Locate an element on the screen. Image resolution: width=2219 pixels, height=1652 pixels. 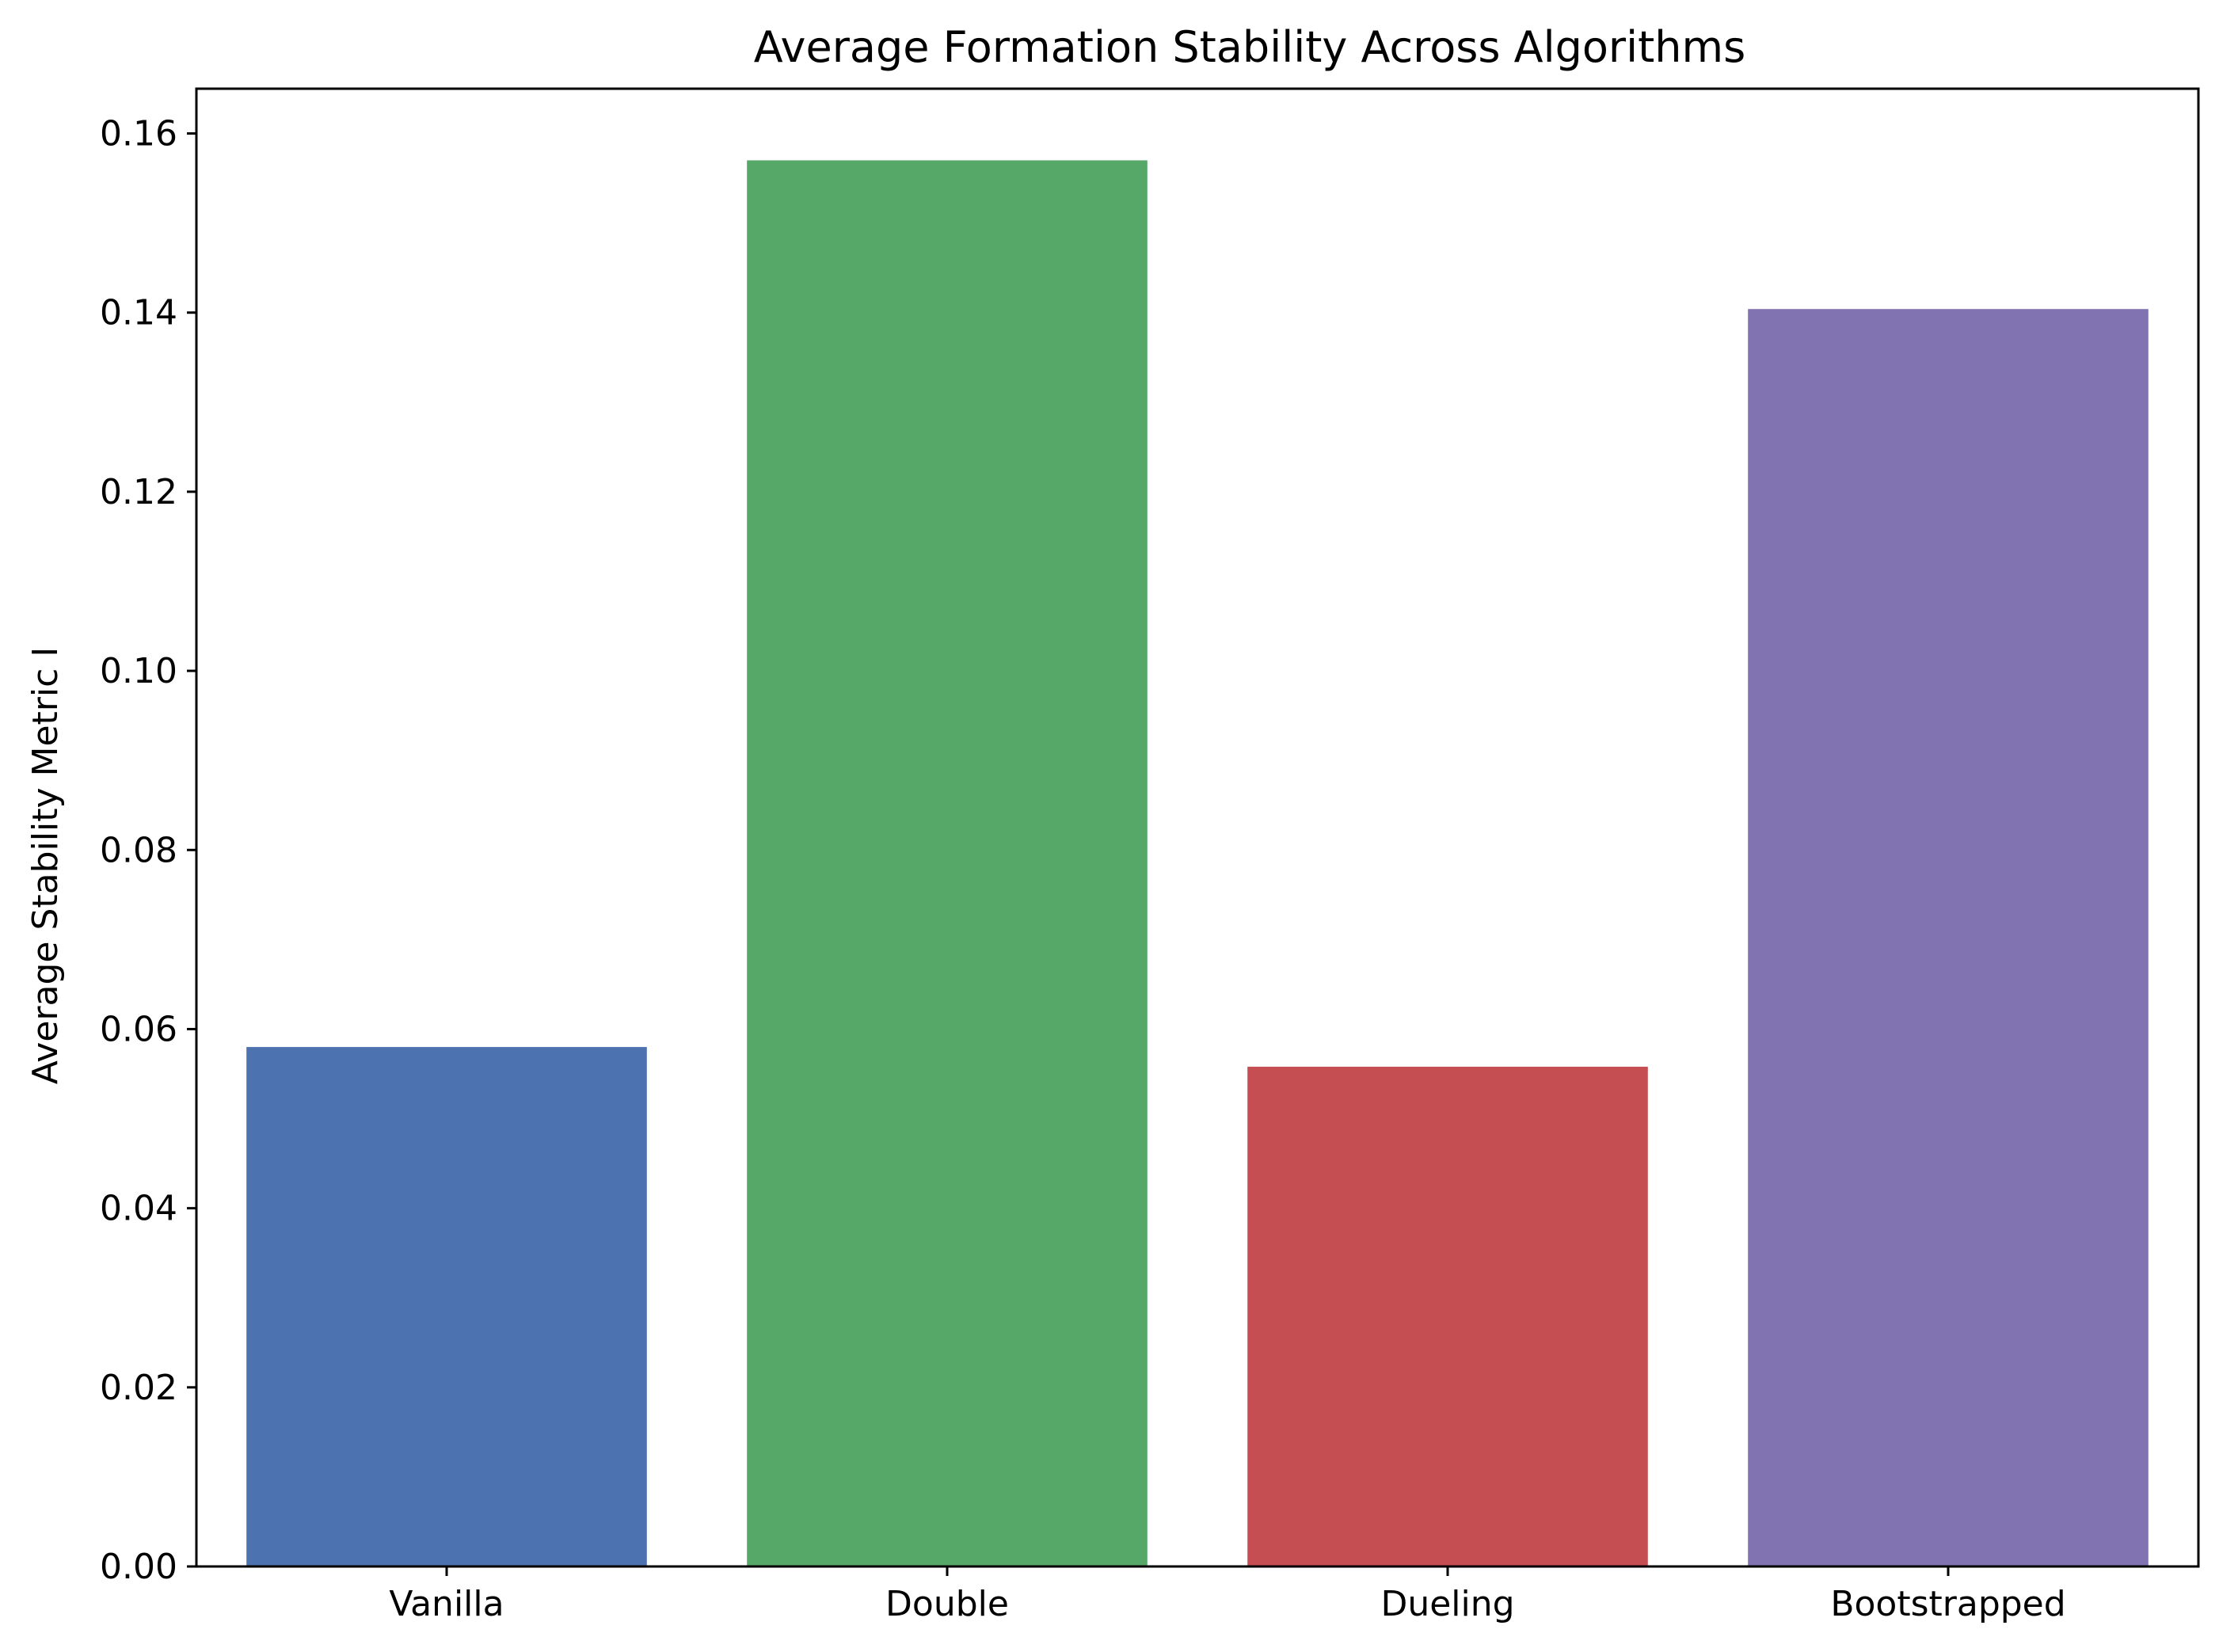
y-tick-label: 0.10 is located at coordinates (138, 671).